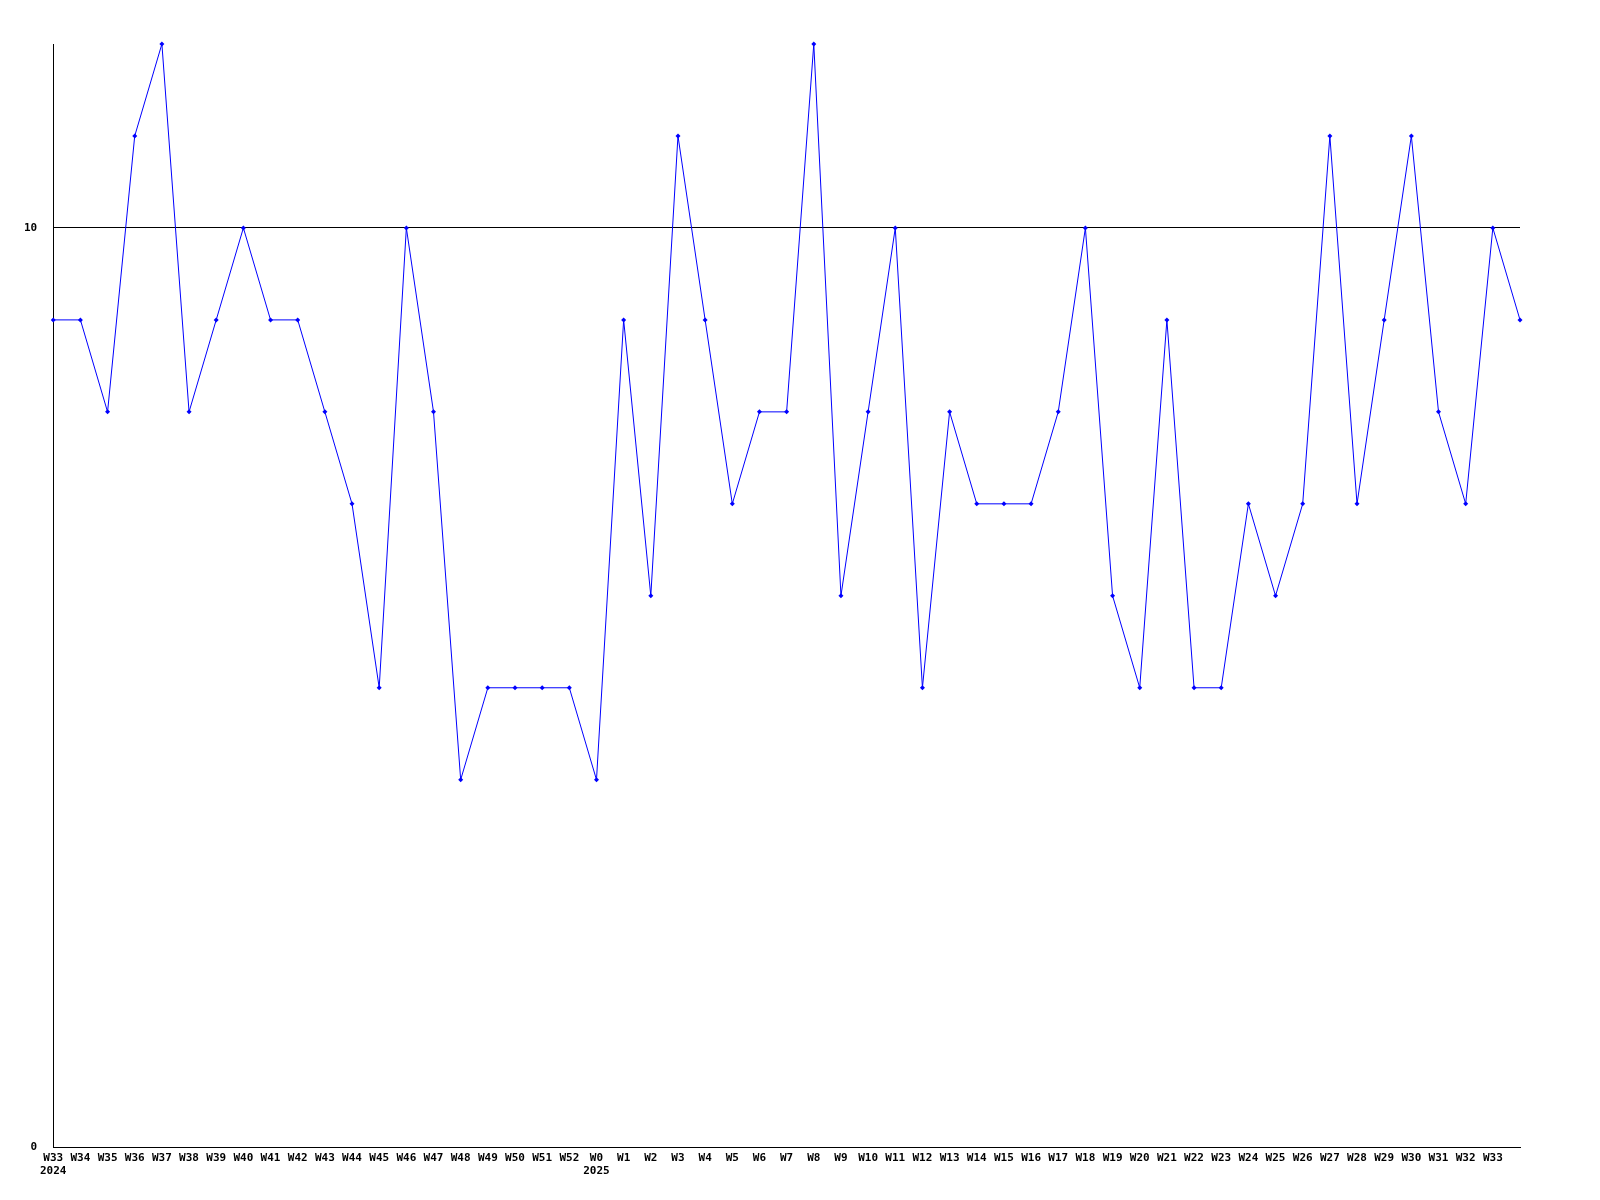  What do you see at coordinates (161, 1158) in the screenshot?
I see `x-tick-label: W37` at bounding box center [161, 1158].